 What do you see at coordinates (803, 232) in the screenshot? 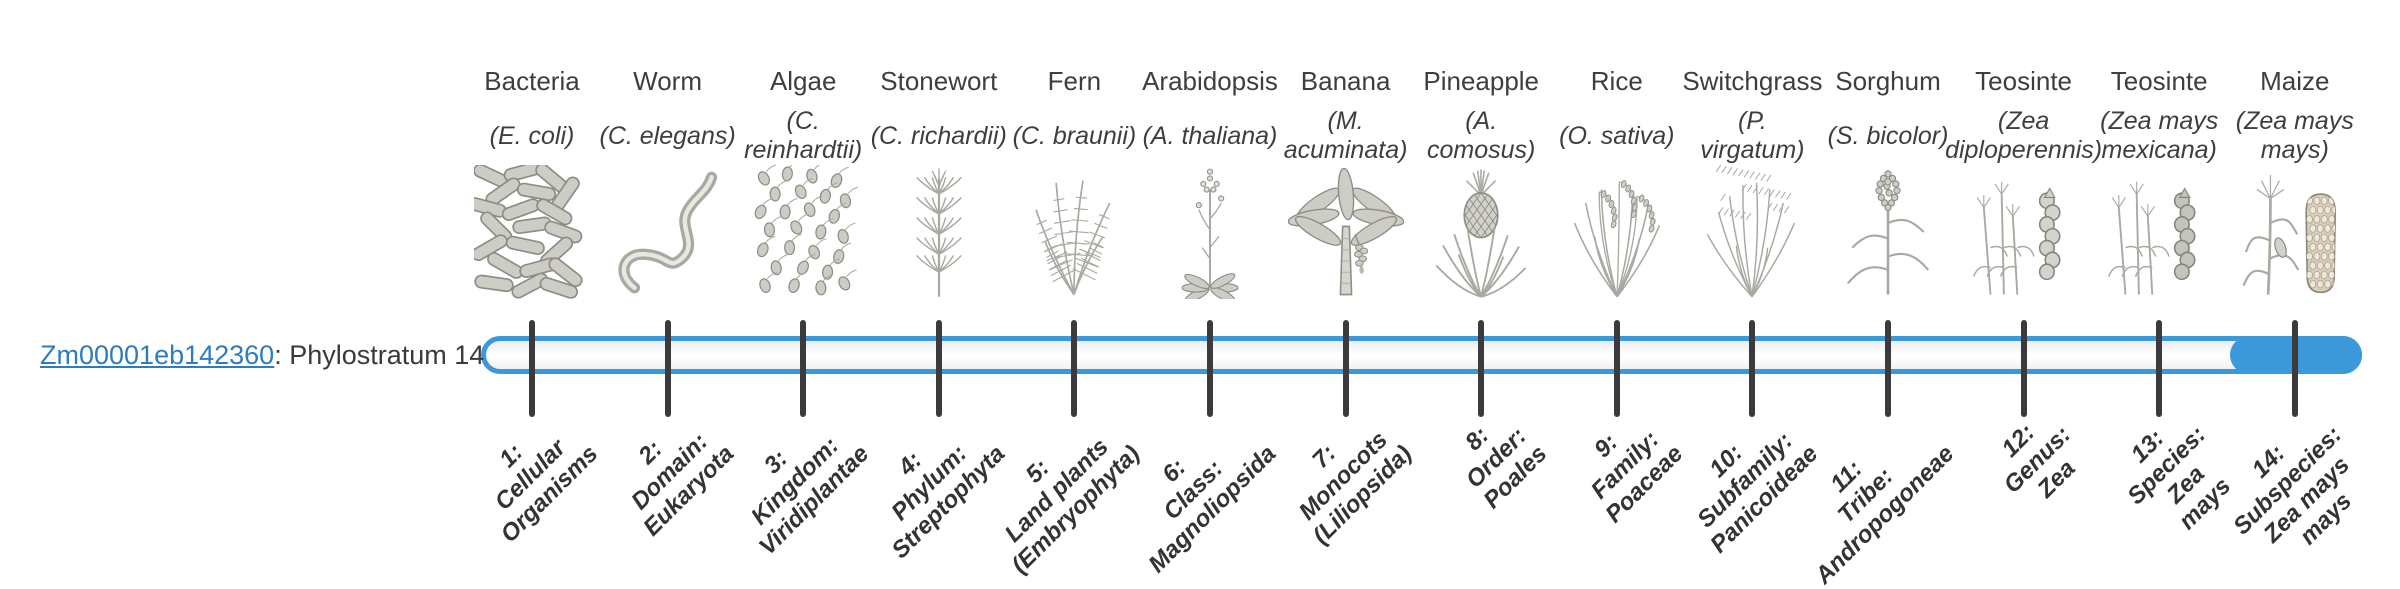
I see `algae-icon` at bounding box center [803, 232].